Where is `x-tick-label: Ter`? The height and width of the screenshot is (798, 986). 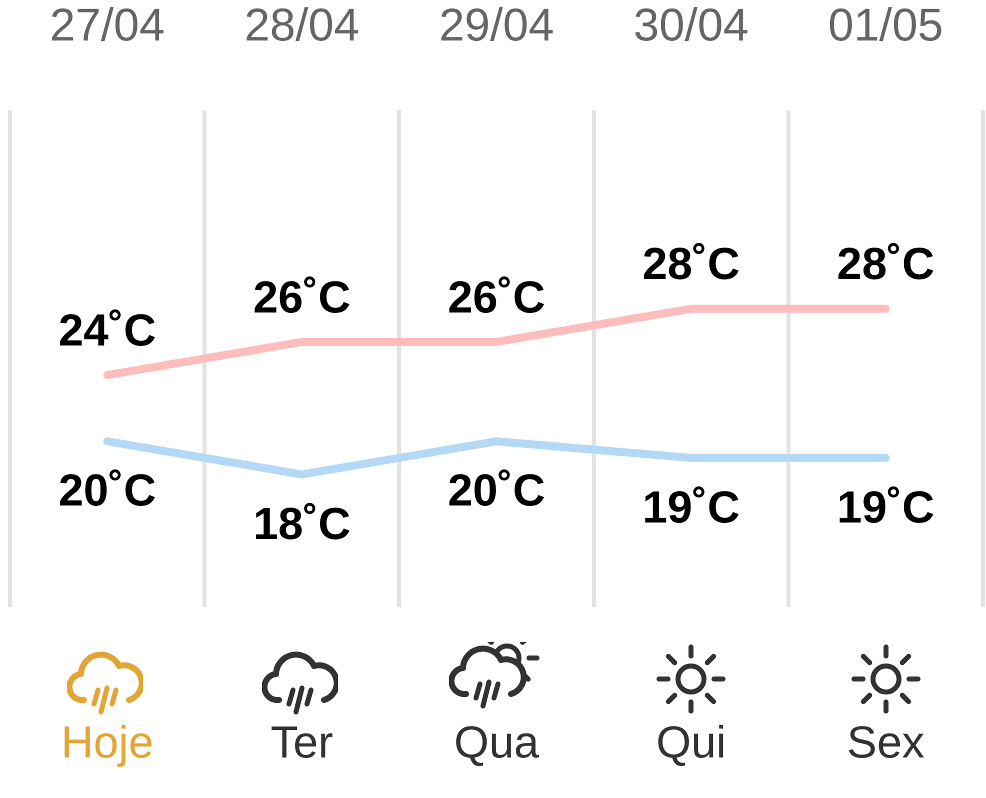 x-tick-label: Ter is located at coordinates (302, 742).